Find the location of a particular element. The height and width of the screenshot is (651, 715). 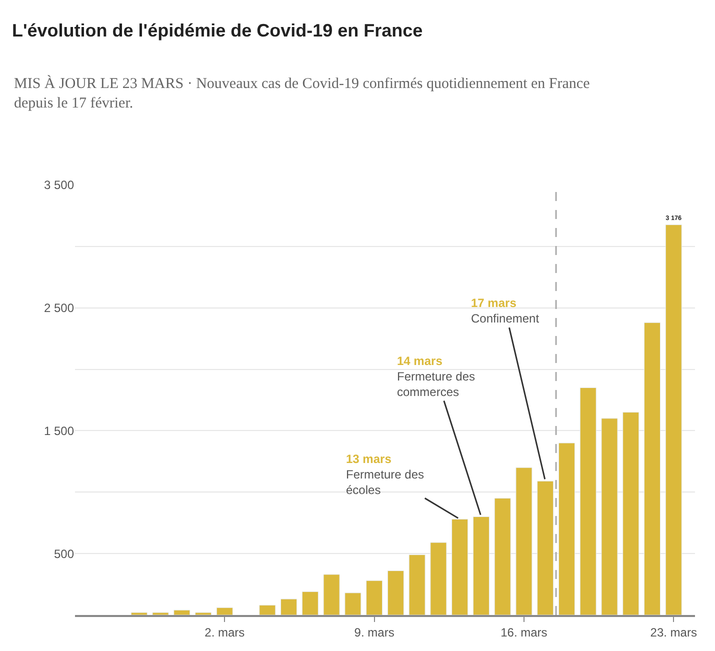

y-tick-label: 2 500 is located at coordinates (59, 308).